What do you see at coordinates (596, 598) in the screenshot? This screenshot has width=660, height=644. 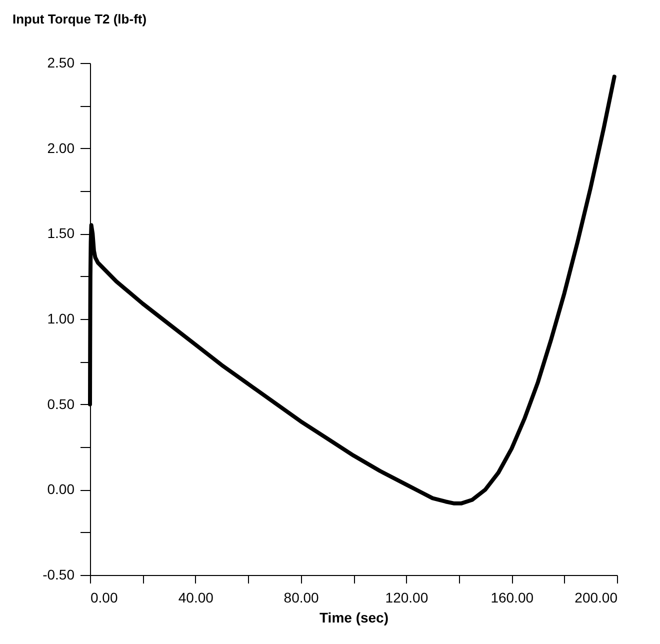 I see `x-tick-label: 200.00` at bounding box center [596, 598].